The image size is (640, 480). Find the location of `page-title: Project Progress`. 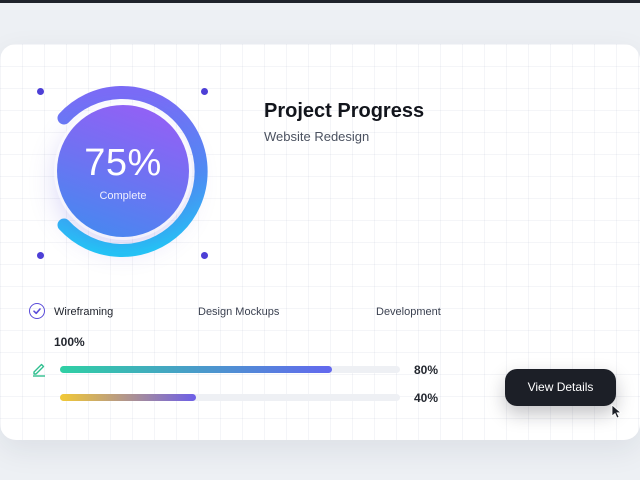

page-title: Project Progress is located at coordinates (344, 111).